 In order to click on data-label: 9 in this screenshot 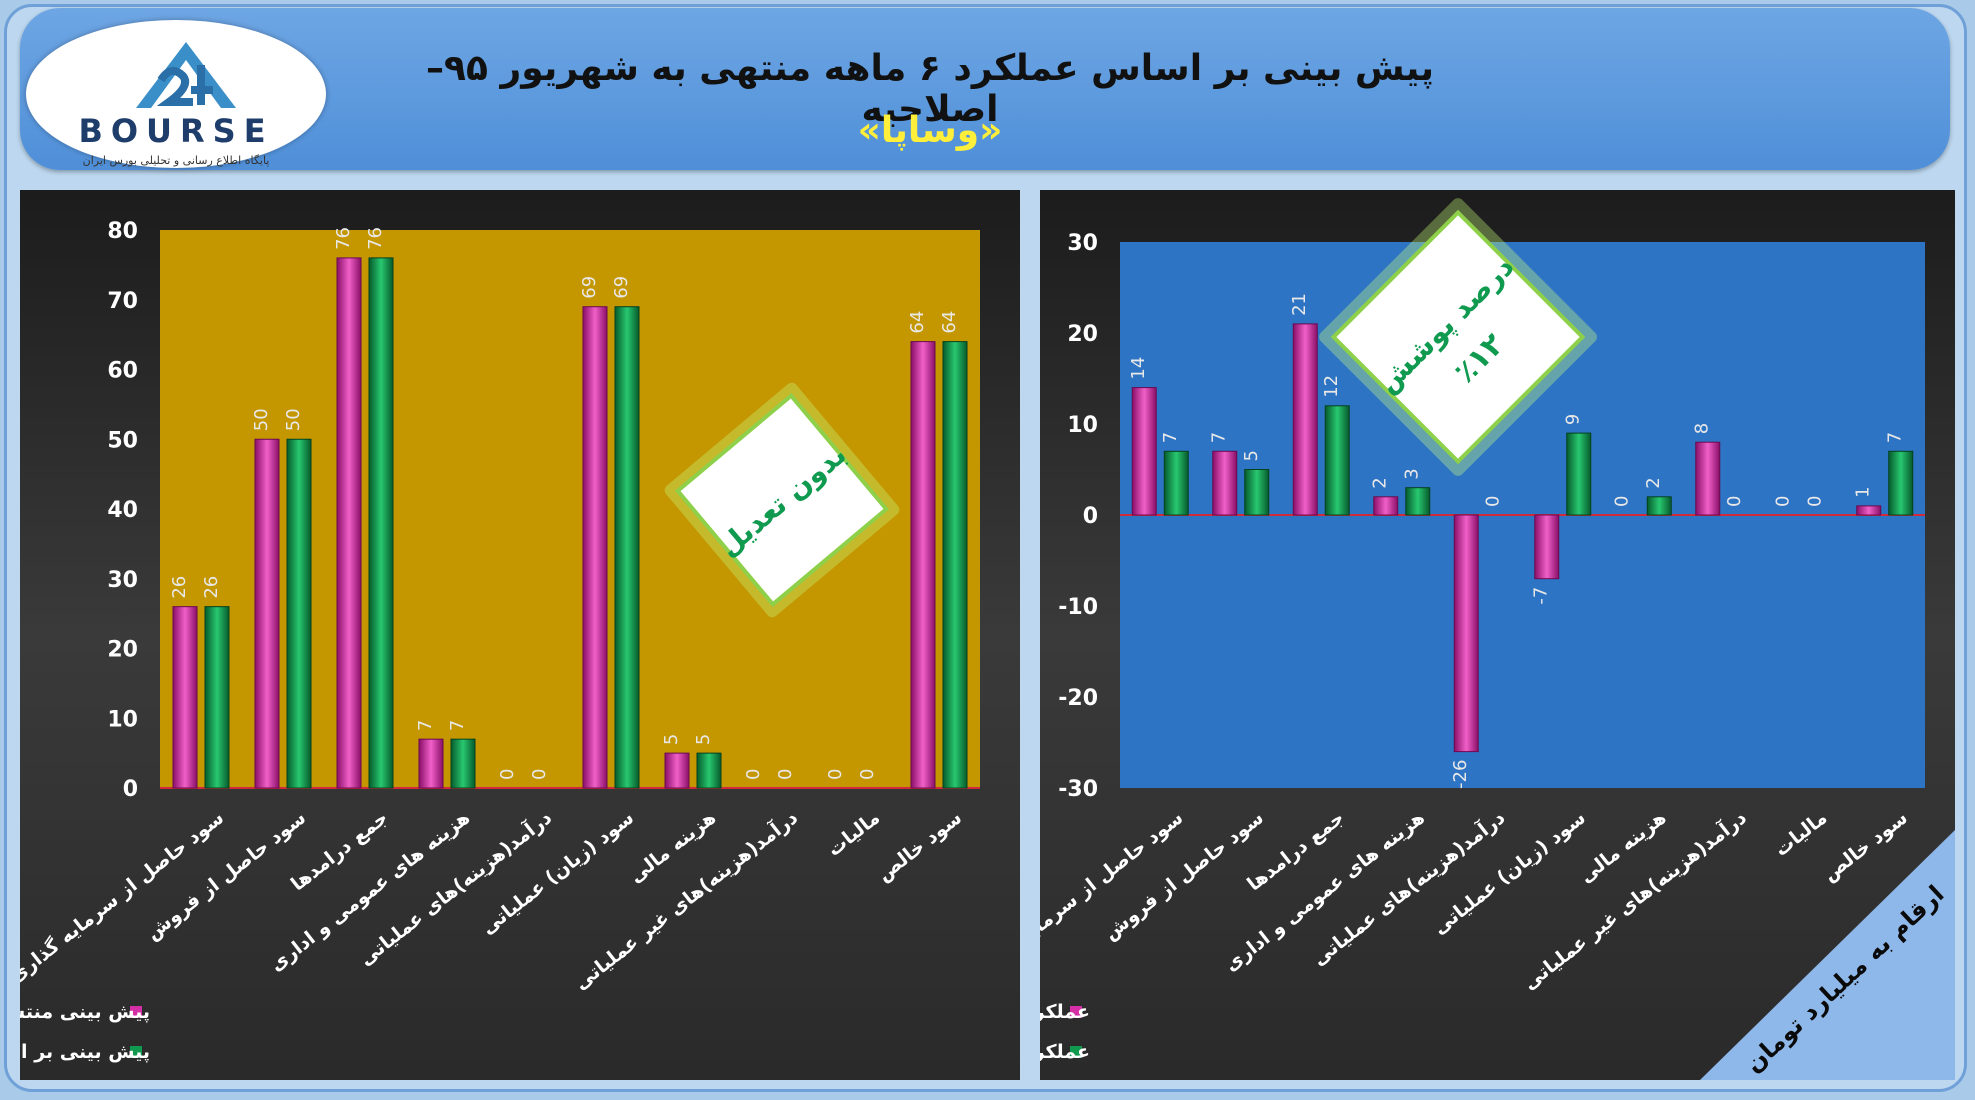, I will do `click(1573, 419)`.